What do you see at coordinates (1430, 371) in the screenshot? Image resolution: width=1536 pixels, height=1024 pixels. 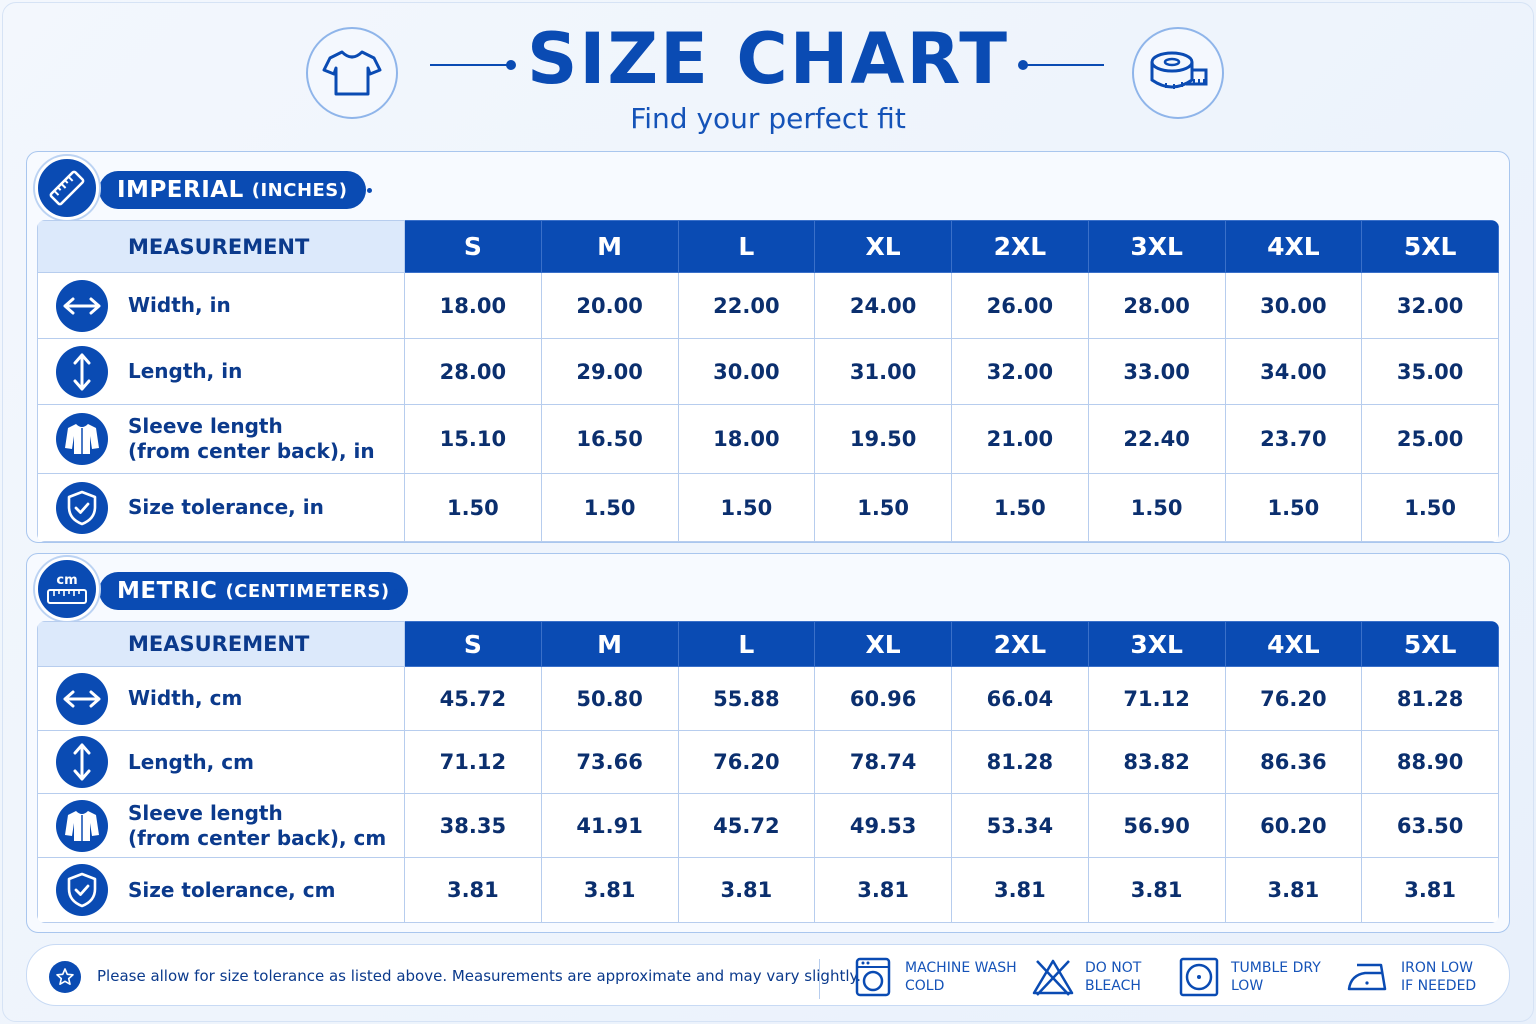 I see `value-cell: 35.00` at bounding box center [1430, 371].